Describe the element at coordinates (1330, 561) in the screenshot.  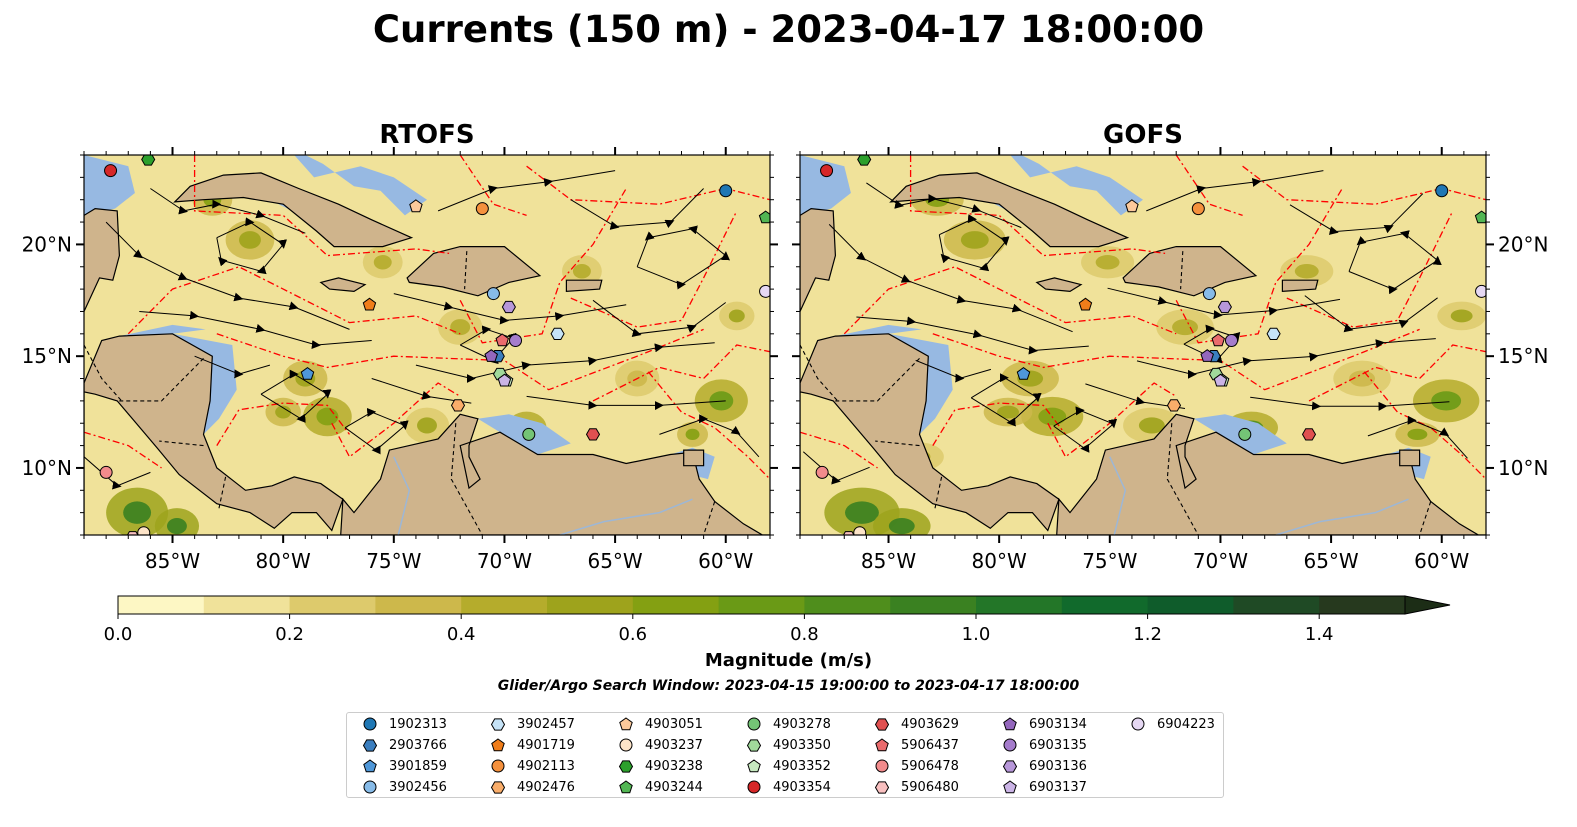
I see `lon-tick-label: 65°W` at that location.